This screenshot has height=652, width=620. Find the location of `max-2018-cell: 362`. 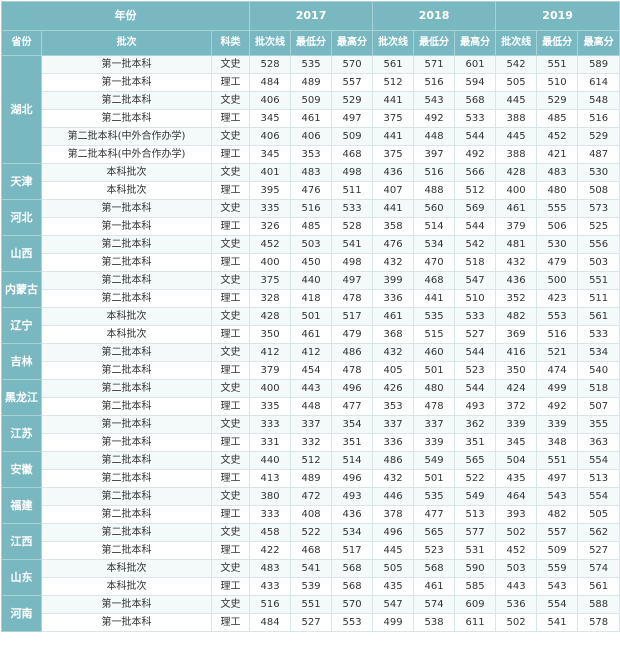

max-2018-cell: 362 is located at coordinates (475, 424).